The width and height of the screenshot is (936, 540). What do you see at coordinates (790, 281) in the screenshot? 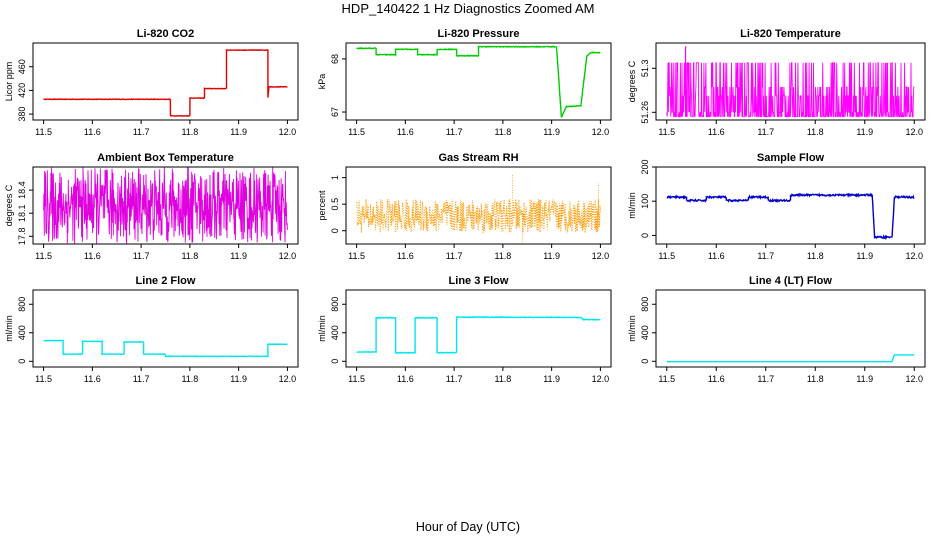
I see `panel-title: Line 4 (LT) Flow` at bounding box center [790, 281].